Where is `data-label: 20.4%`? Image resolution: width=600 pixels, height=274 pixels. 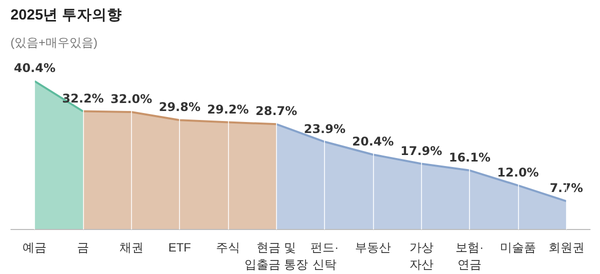 data-label: 20.4% is located at coordinates (373, 141).